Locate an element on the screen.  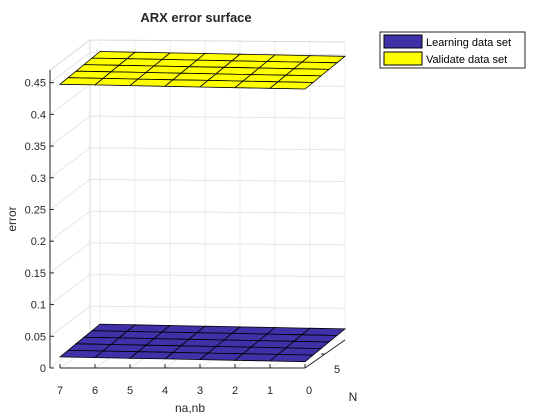
x-tick-label: 2 is located at coordinates (235, 391).